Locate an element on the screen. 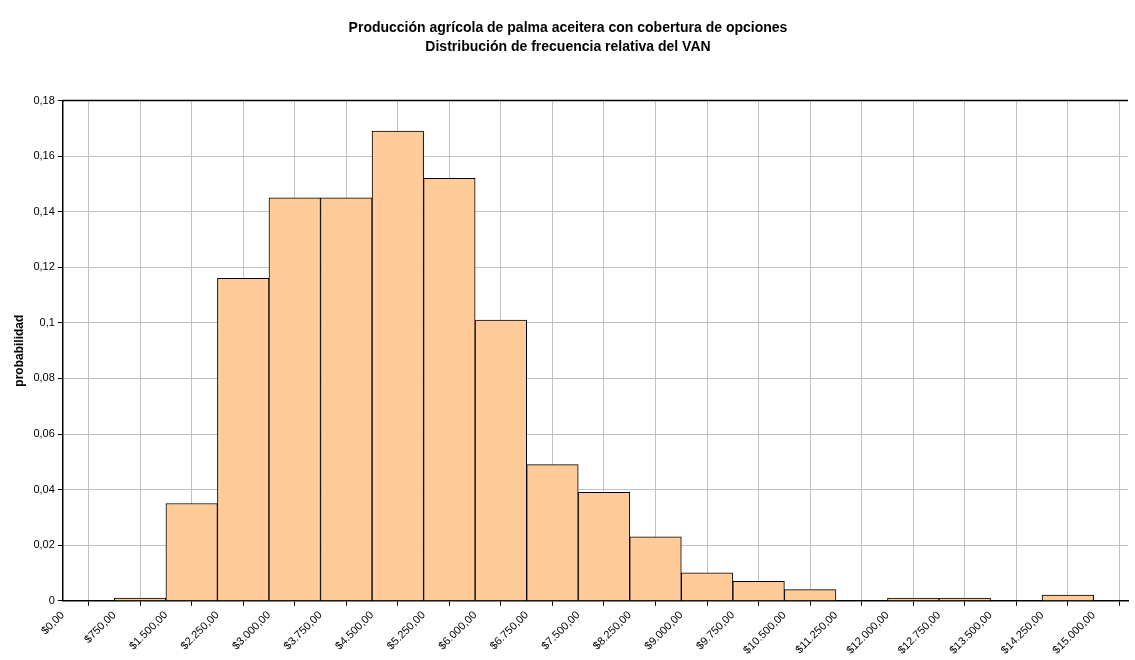 This screenshot has height=660, width=1135. y-tick-label: 0,02 is located at coordinates (44, 544).